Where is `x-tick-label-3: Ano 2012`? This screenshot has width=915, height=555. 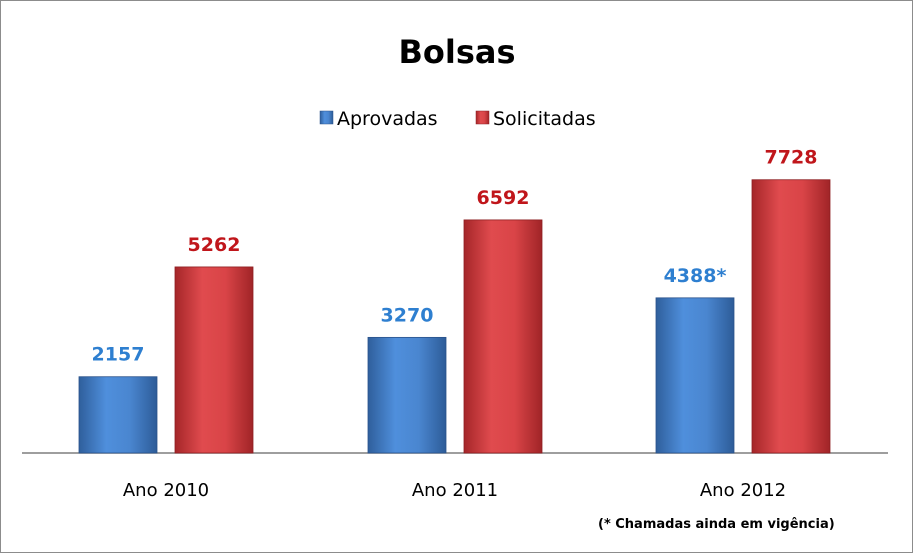
x-tick-label-3: Ano 2012 is located at coordinates (743, 490).